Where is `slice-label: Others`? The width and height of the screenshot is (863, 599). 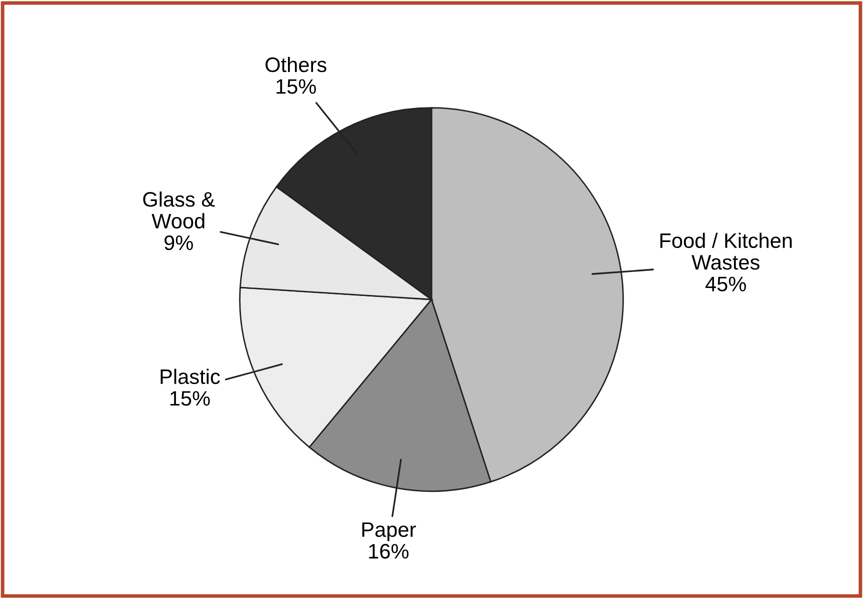
slice-label: Others is located at coordinates (296, 64).